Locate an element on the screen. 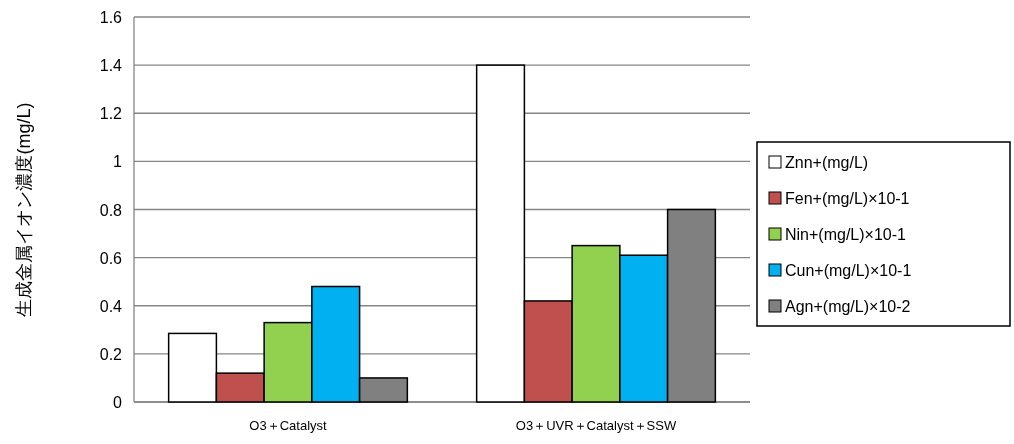 The image size is (1014, 444). legend-label: Agn+(mg/L)×10-2 is located at coordinates (848, 306).